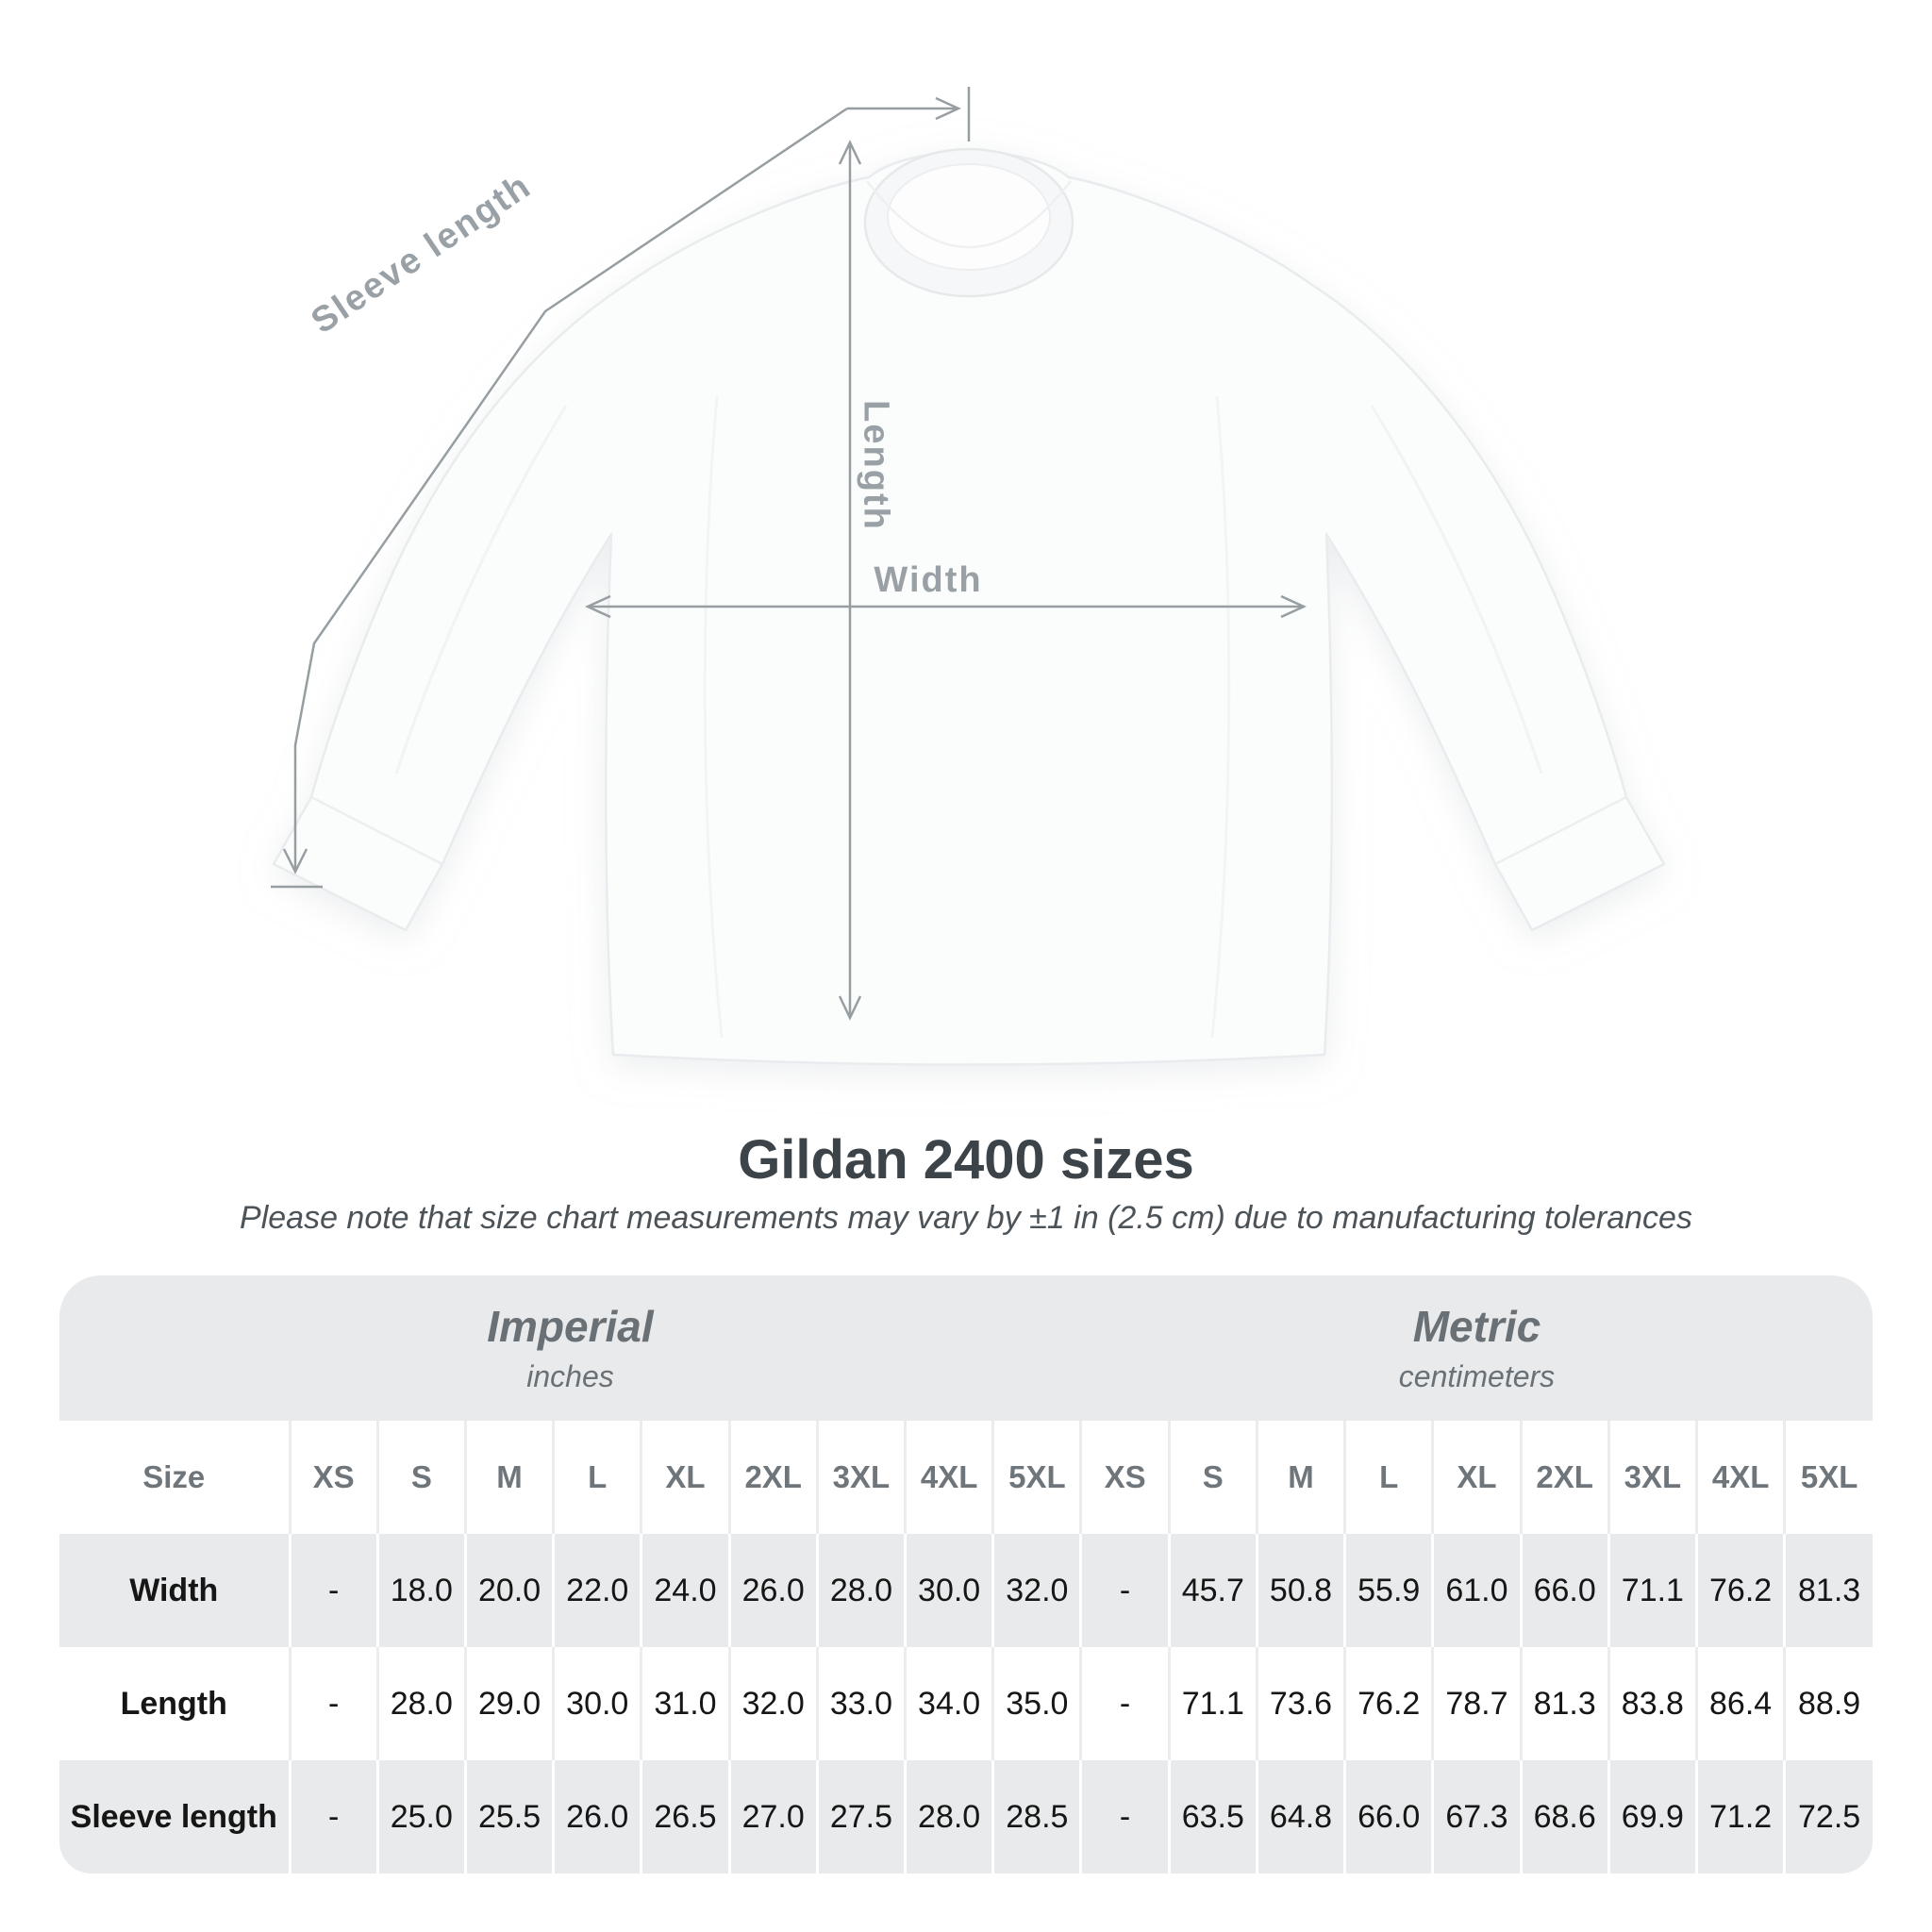 The image size is (1932, 1932). What do you see at coordinates (1740, 1704) in the screenshot?
I see `table-cell: 86.4` at bounding box center [1740, 1704].